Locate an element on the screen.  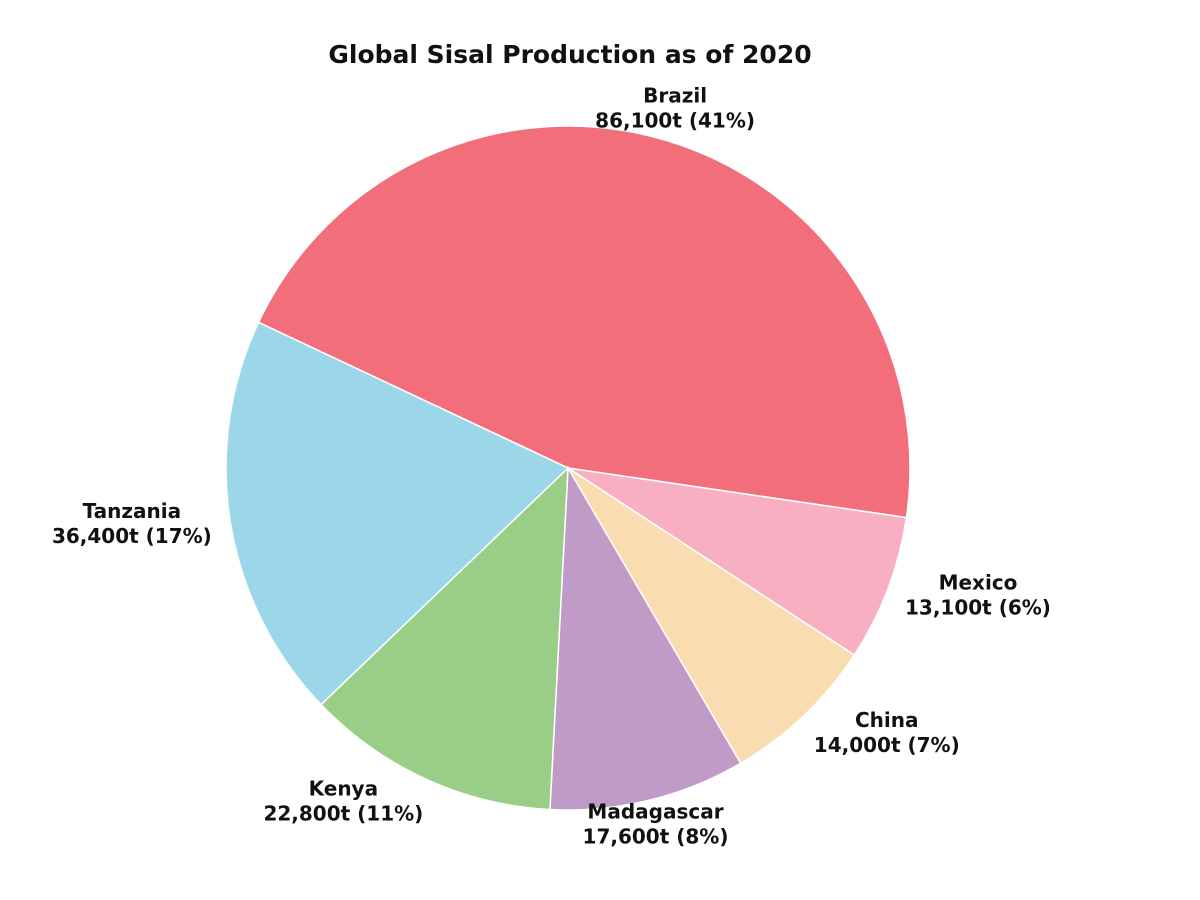
label-madagascar: Madagascar 17,600t (8%) is located at coordinates (656, 824).